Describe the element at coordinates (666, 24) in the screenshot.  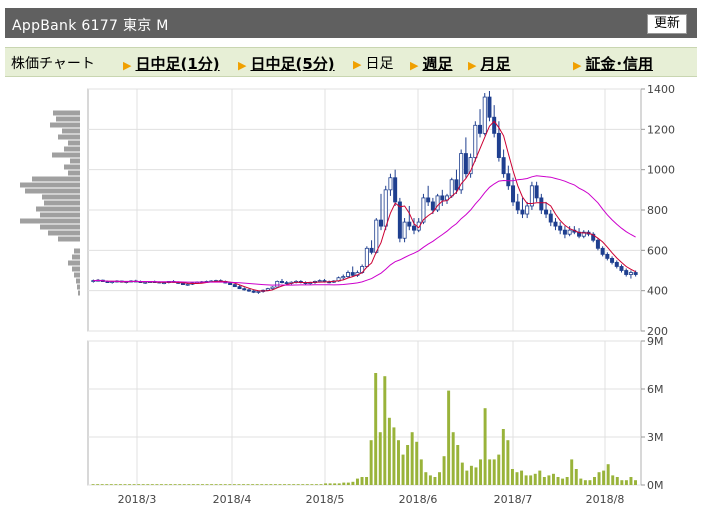
I see `refresh-button: 更新` at that location.